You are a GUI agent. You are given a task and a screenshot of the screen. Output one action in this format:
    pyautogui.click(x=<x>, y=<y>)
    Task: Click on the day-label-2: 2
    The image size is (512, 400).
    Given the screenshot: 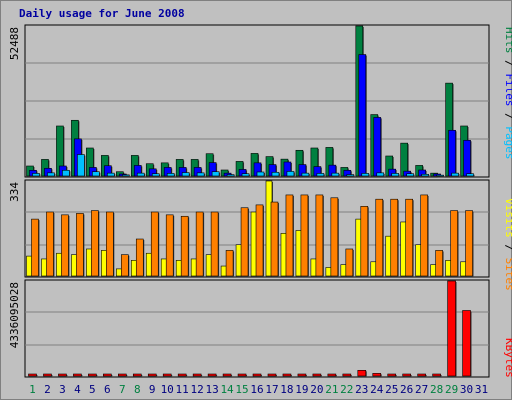 What is the action you would take?
    pyautogui.click(x=47, y=389)
    